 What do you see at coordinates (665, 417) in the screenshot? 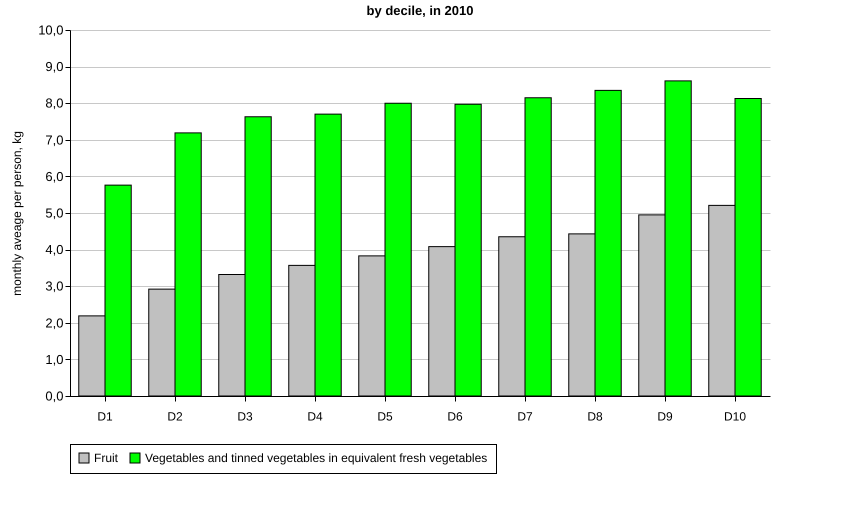
I see `x-tick-label: D9` at bounding box center [665, 417].